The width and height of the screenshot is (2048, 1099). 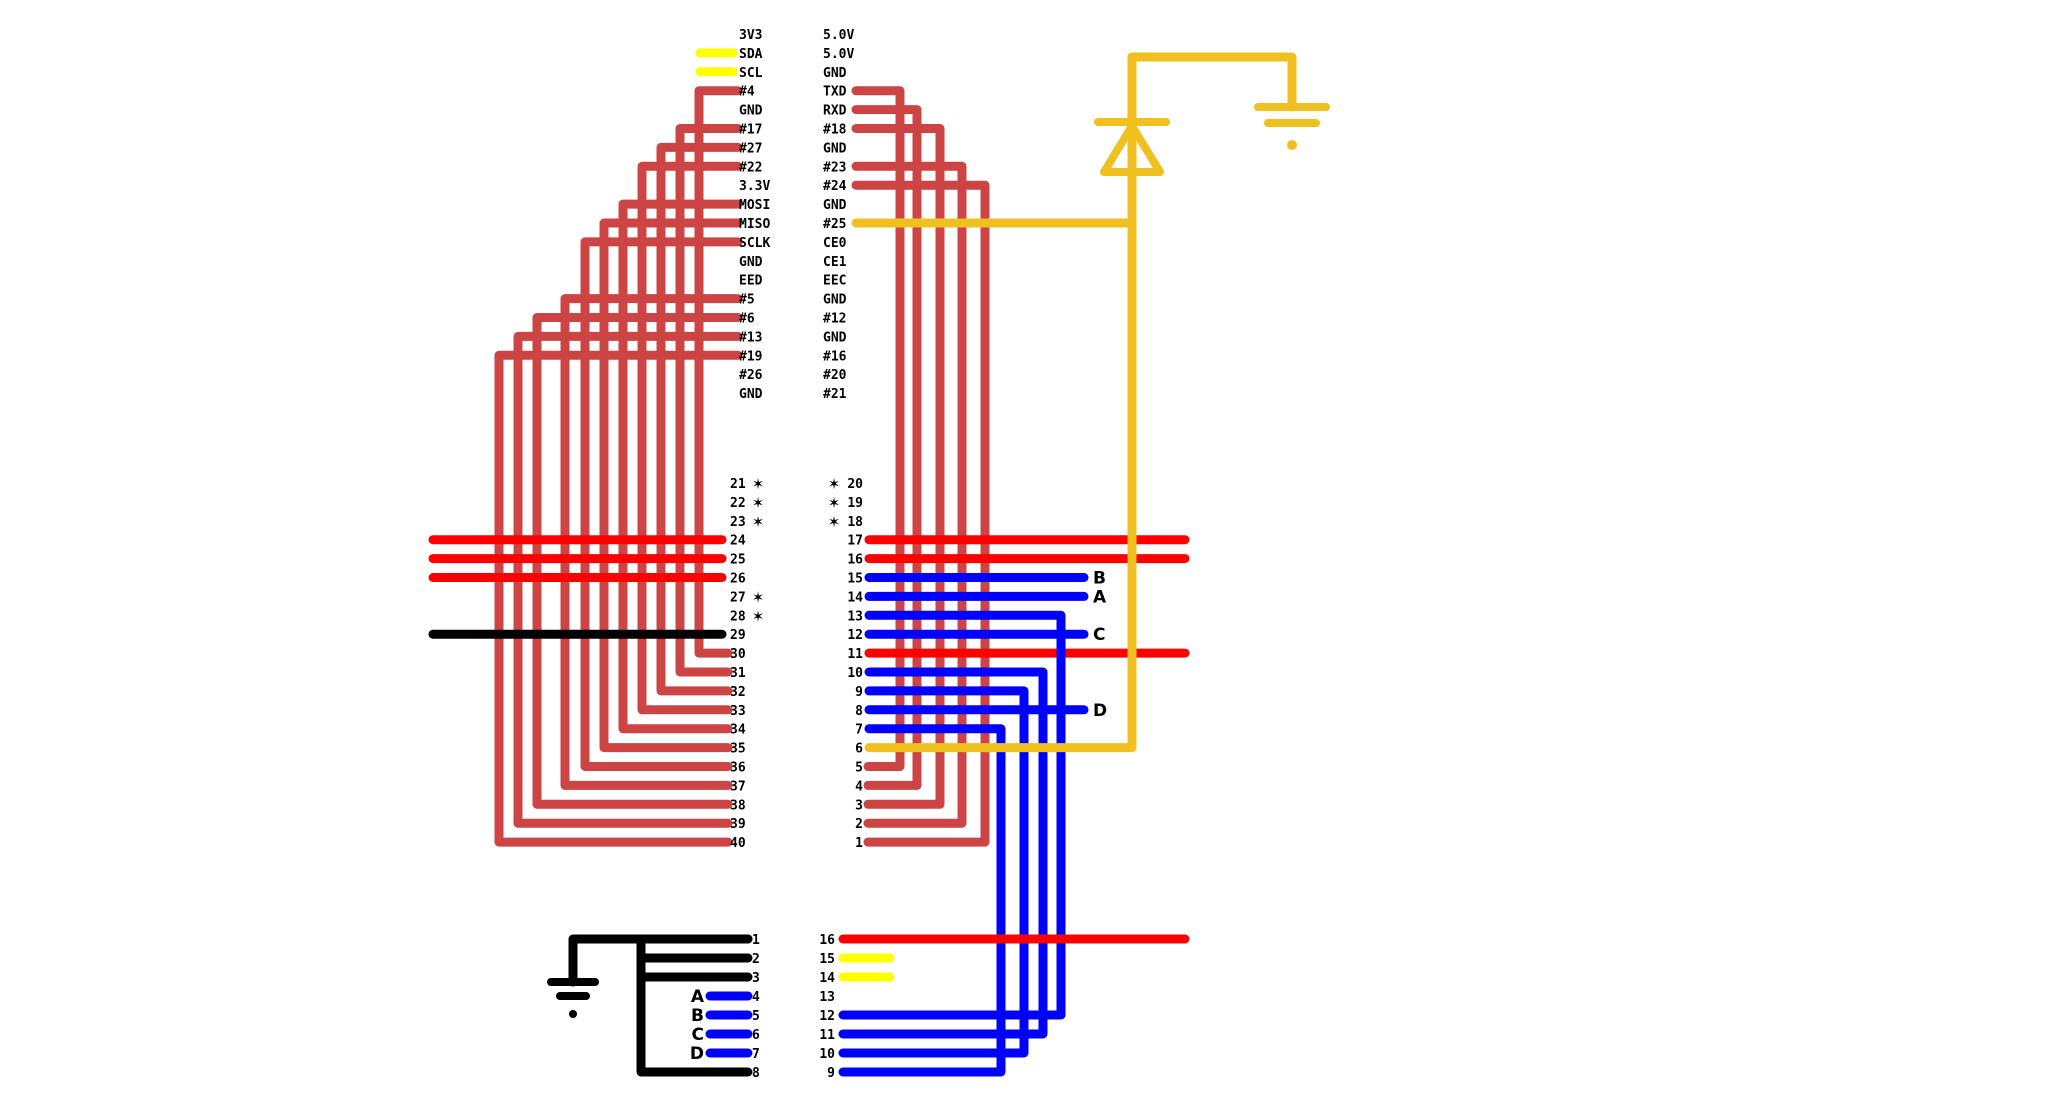 I want to click on gpio-left-label: SCLK, so click(x=754, y=243).